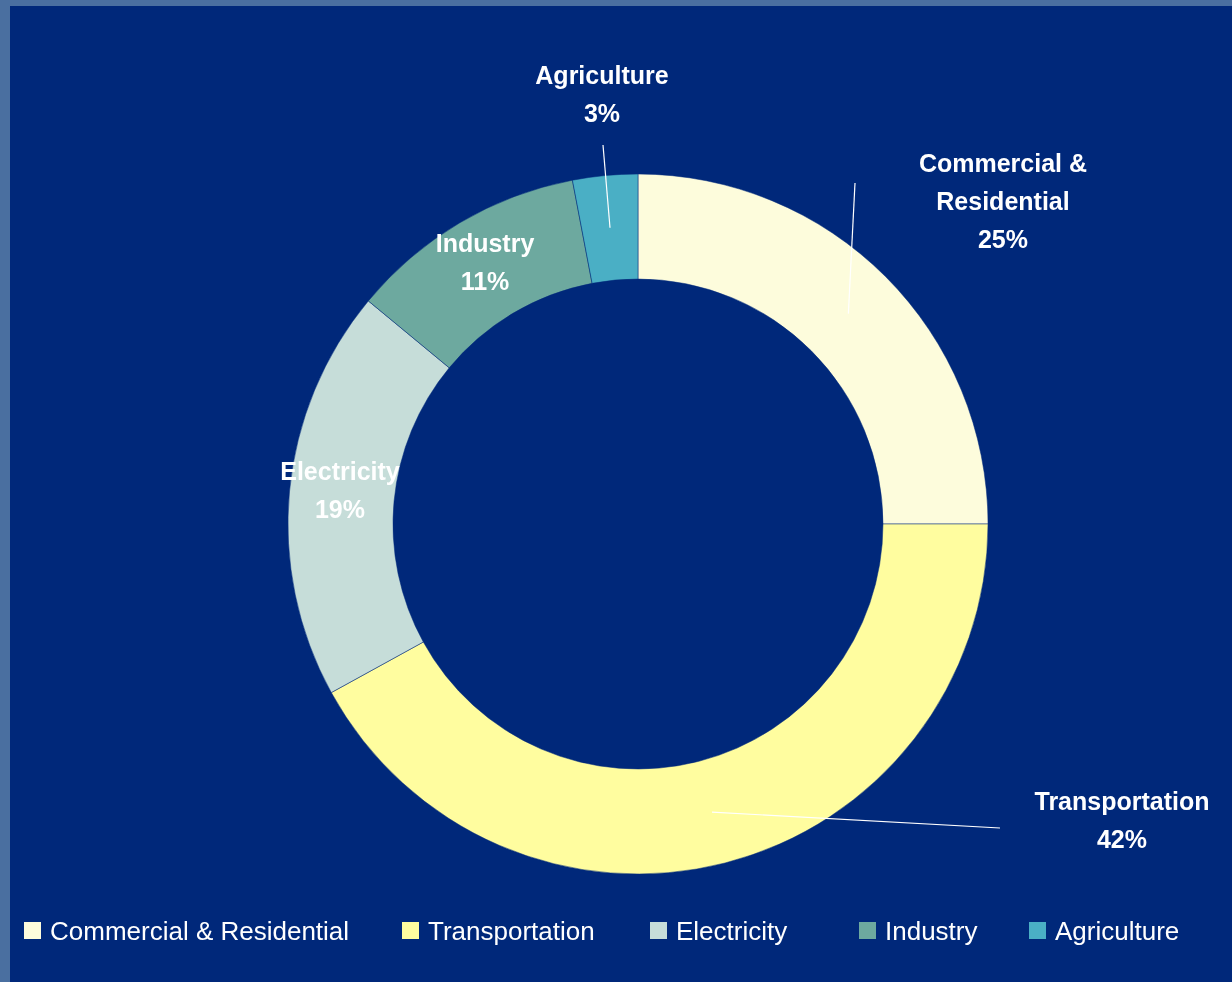 The width and height of the screenshot is (1232, 982). What do you see at coordinates (602, 75) in the screenshot?
I see `slice-label: Agriculture` at bounding box center [602, 75].